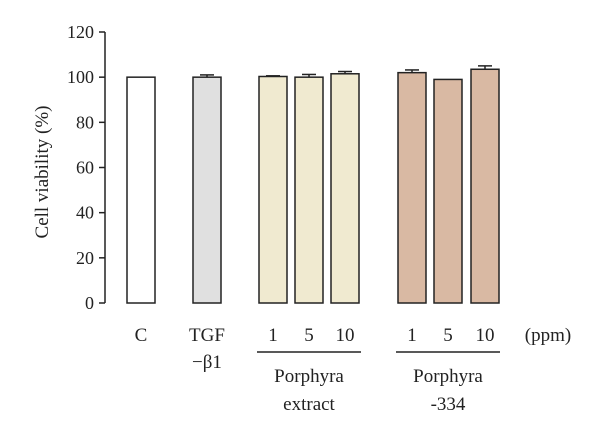 This screenshot has height=436, width=600. What do you see at coordinates (345, 335) in the screenshot?
I see `x-tick-label-4: 10` at bounding box center [345, 335].